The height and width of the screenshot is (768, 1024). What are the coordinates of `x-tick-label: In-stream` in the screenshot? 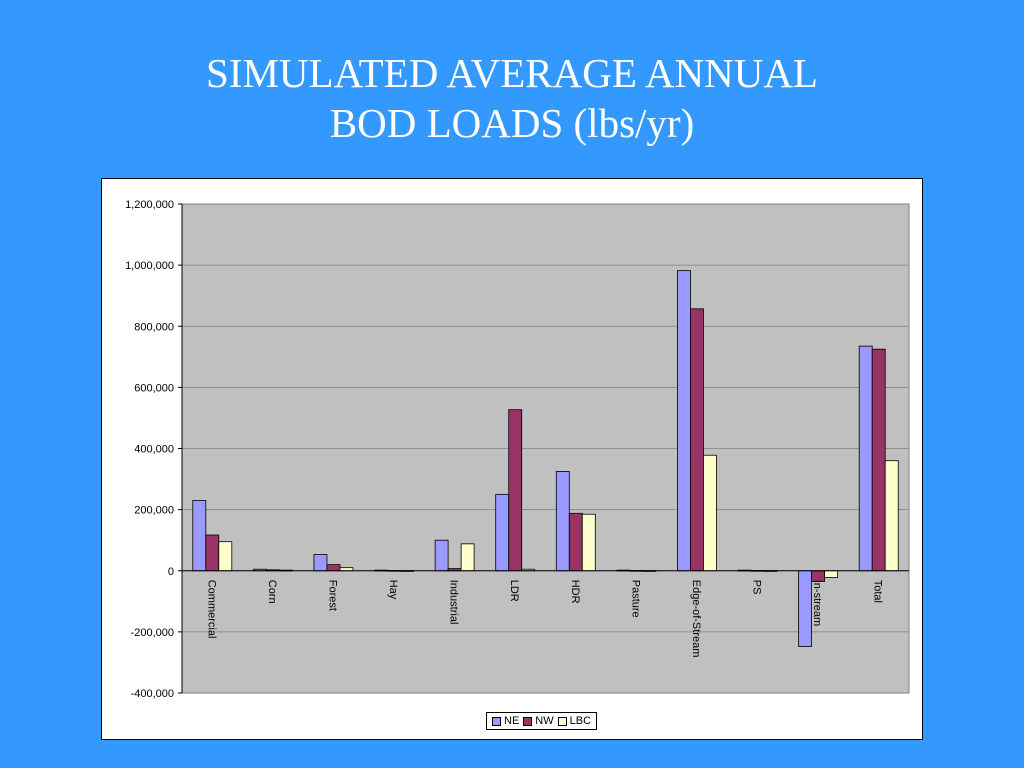 It's located at (817, 603).